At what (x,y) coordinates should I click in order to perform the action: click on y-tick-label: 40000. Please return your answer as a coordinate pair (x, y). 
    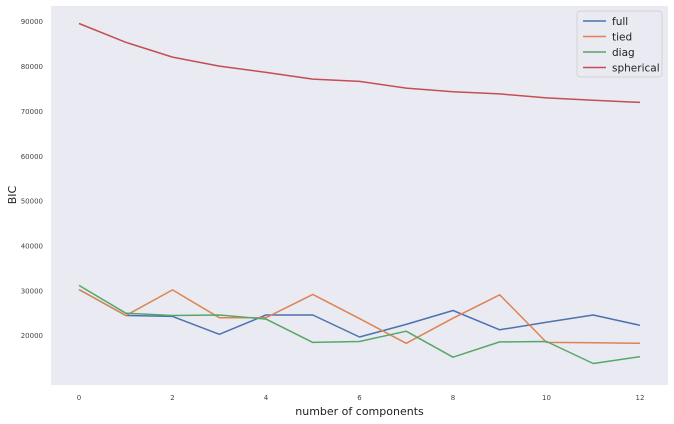
    Looking at the image, I should click on (32, 246).